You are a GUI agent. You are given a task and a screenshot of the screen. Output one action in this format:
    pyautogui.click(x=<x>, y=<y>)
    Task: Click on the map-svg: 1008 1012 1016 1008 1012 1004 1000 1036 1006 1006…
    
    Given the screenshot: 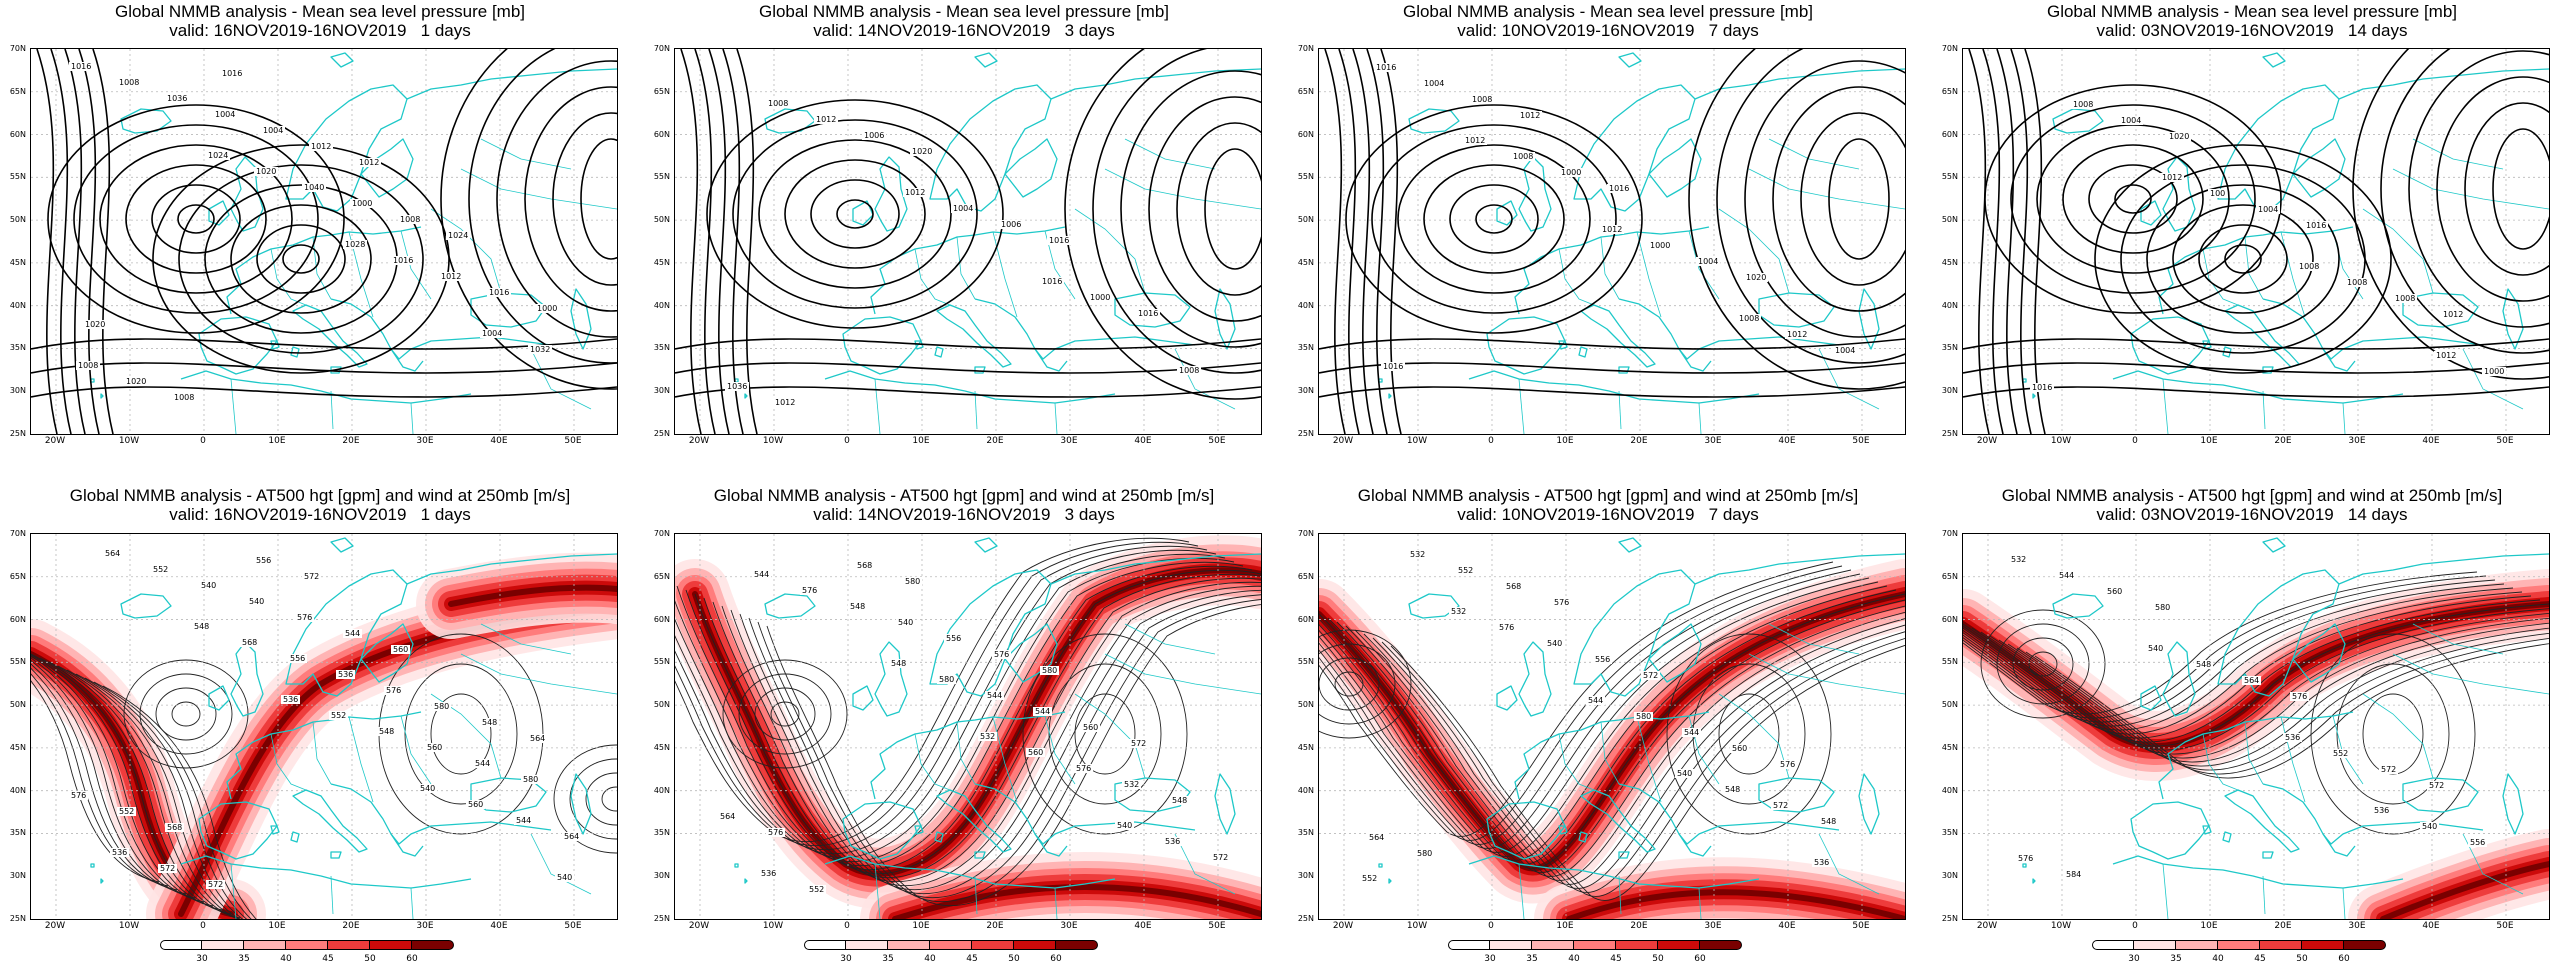 What is the action you would take?
    pyautogui.click(x=968, y=241)
    